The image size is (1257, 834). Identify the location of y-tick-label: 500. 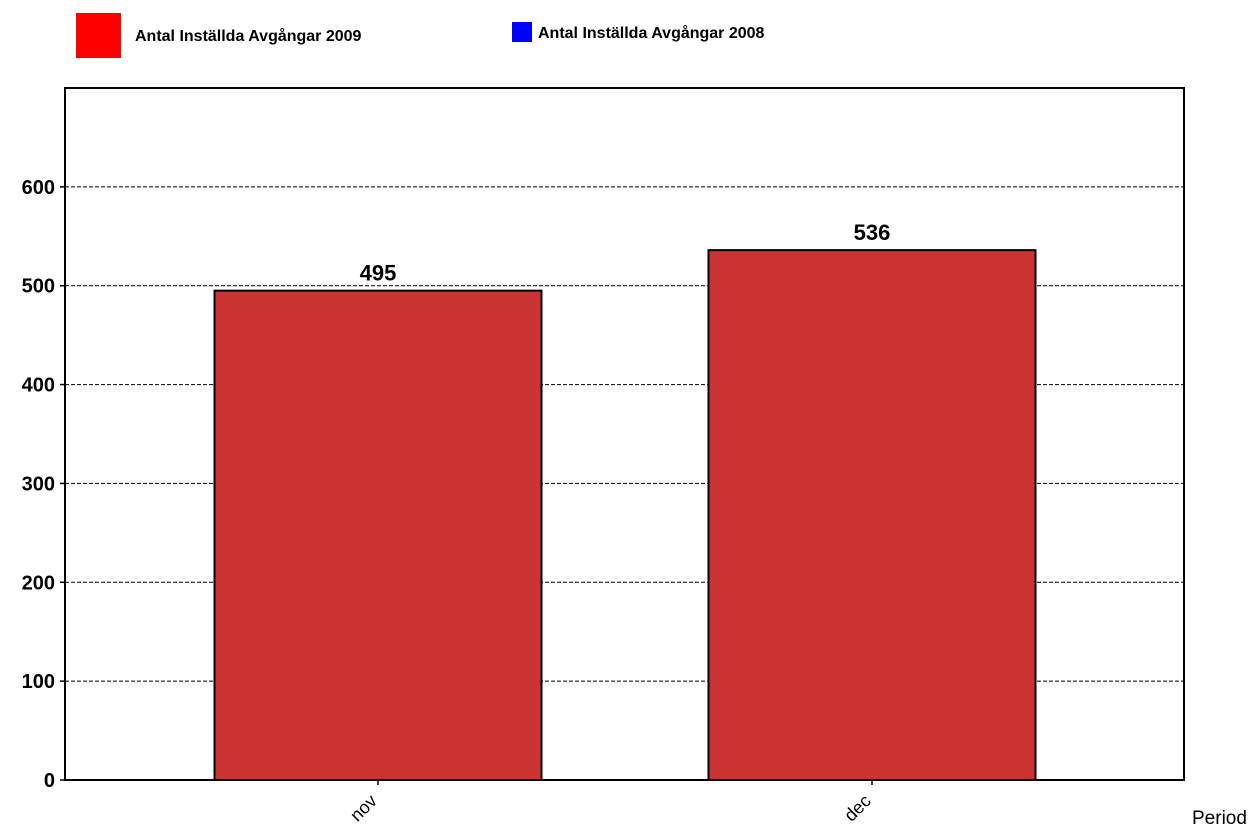
(38, 287).